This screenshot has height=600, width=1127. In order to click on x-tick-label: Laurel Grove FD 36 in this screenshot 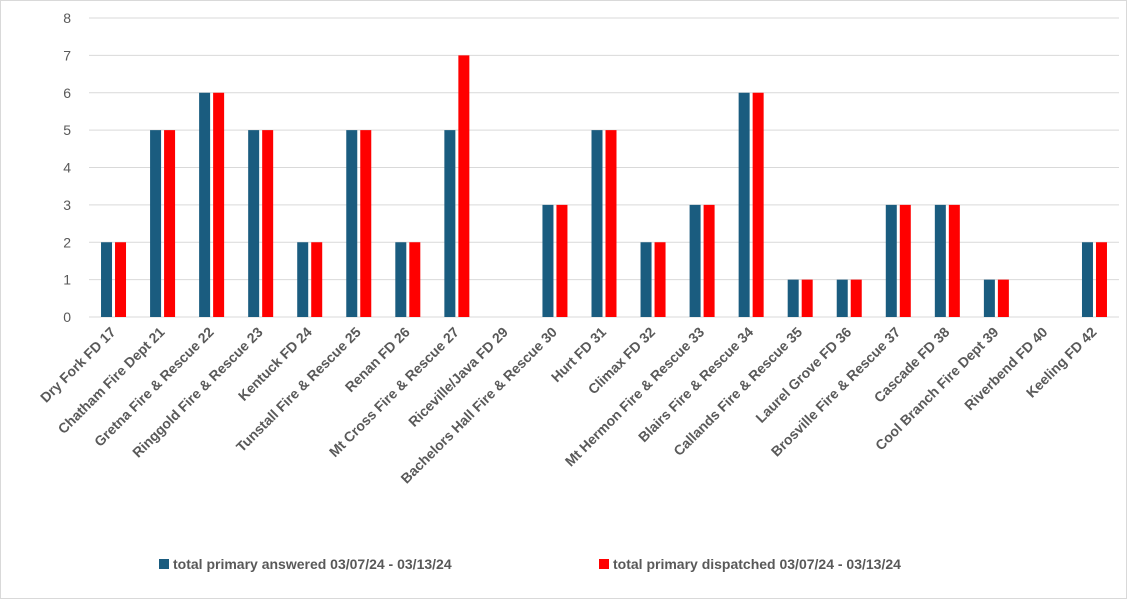, I will do `click(803, 375)`.